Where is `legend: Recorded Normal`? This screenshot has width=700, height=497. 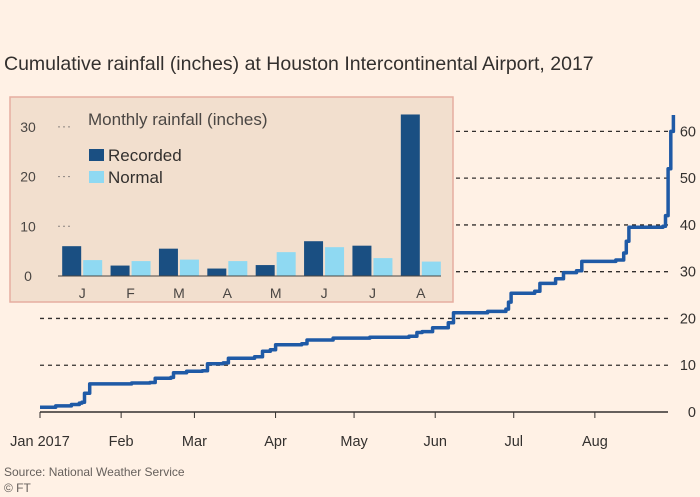
legend: Recorded Normal is located at coordinates (135, 166).